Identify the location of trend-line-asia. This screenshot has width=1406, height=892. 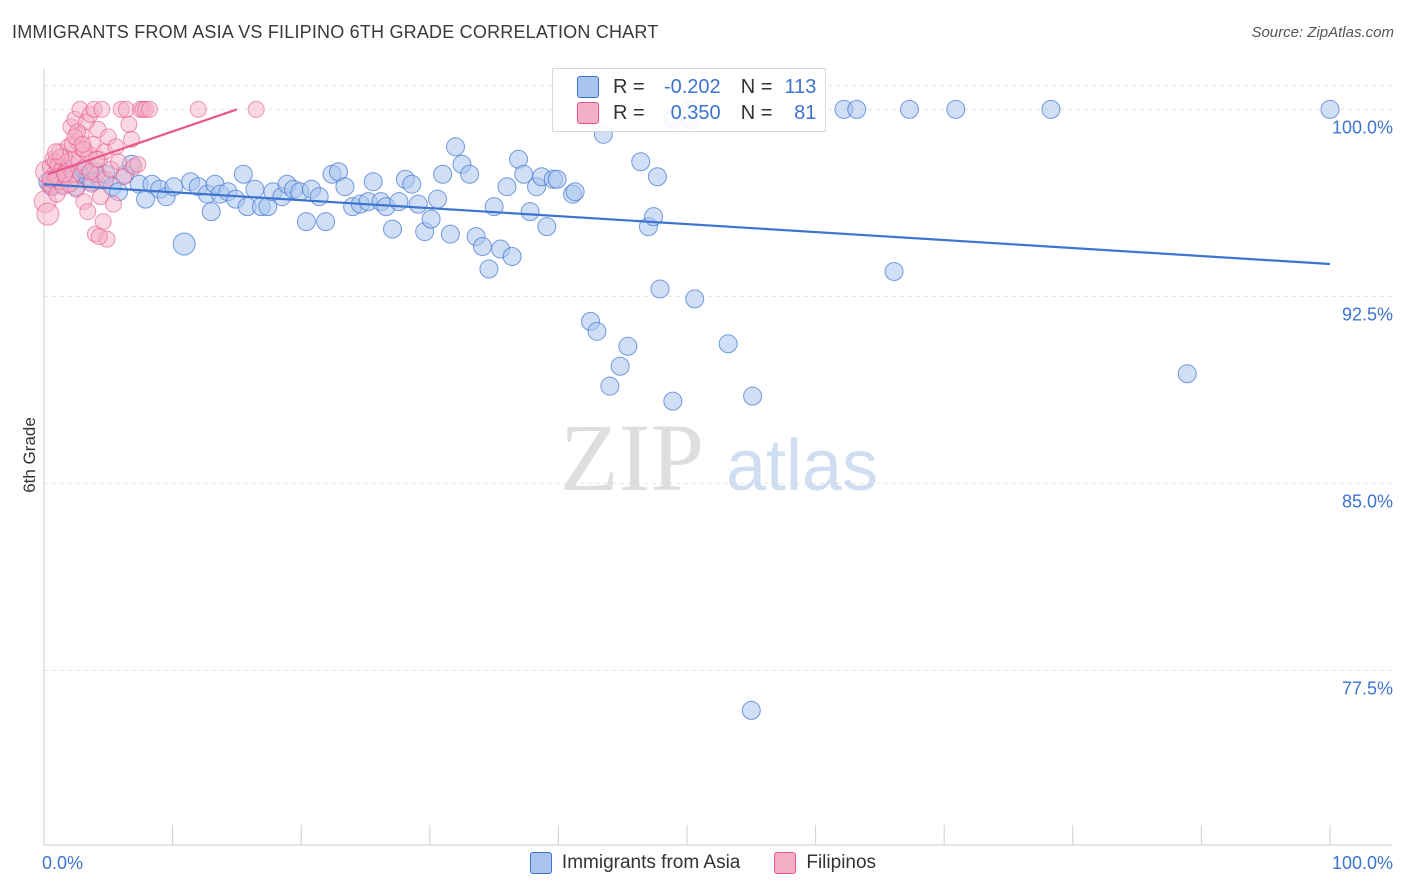
(687, 224).